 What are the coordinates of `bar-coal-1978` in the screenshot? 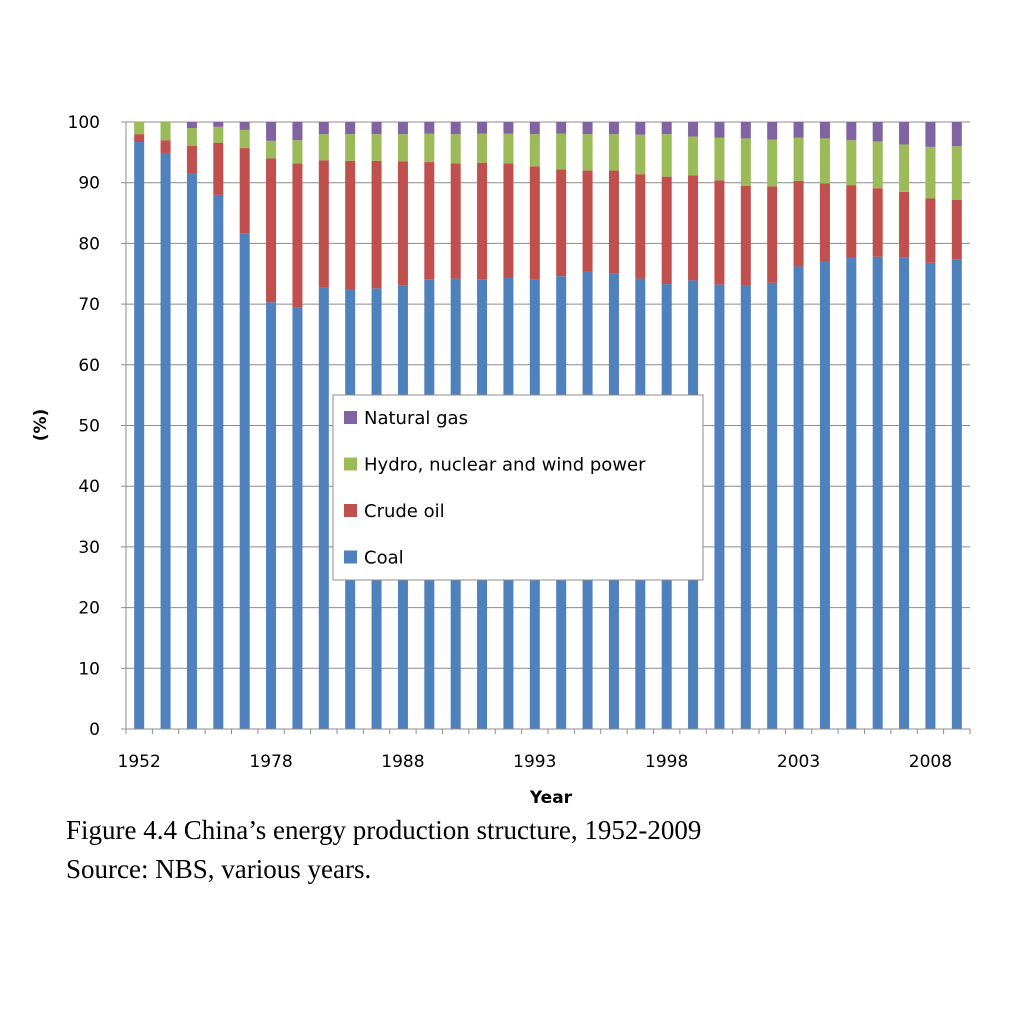 It's located at (271, 515).